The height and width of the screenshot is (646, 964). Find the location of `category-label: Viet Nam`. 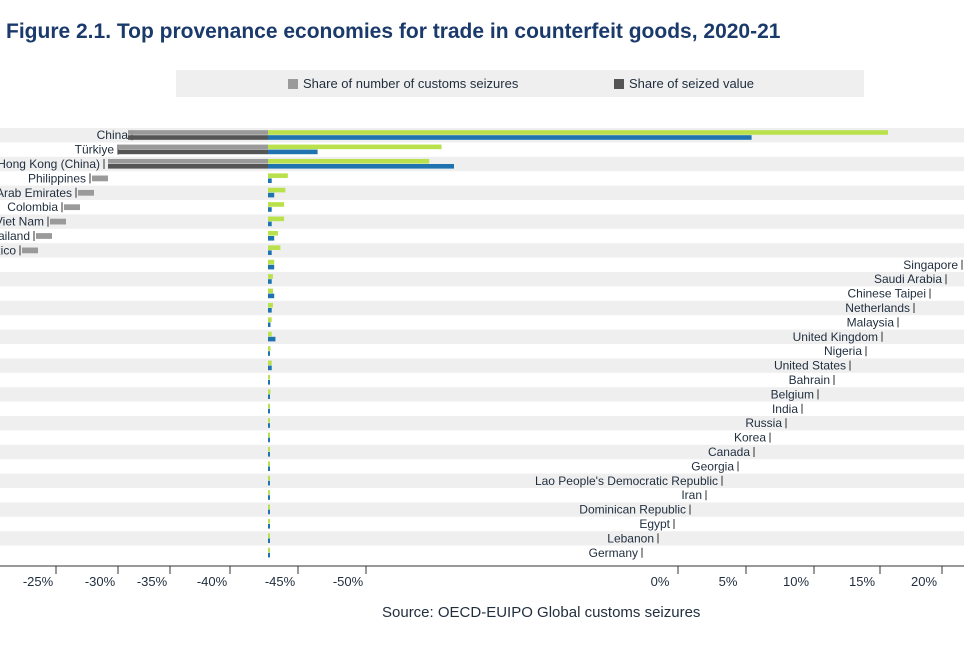

category-label: Viet Nam is located at coordinates (22, 222).